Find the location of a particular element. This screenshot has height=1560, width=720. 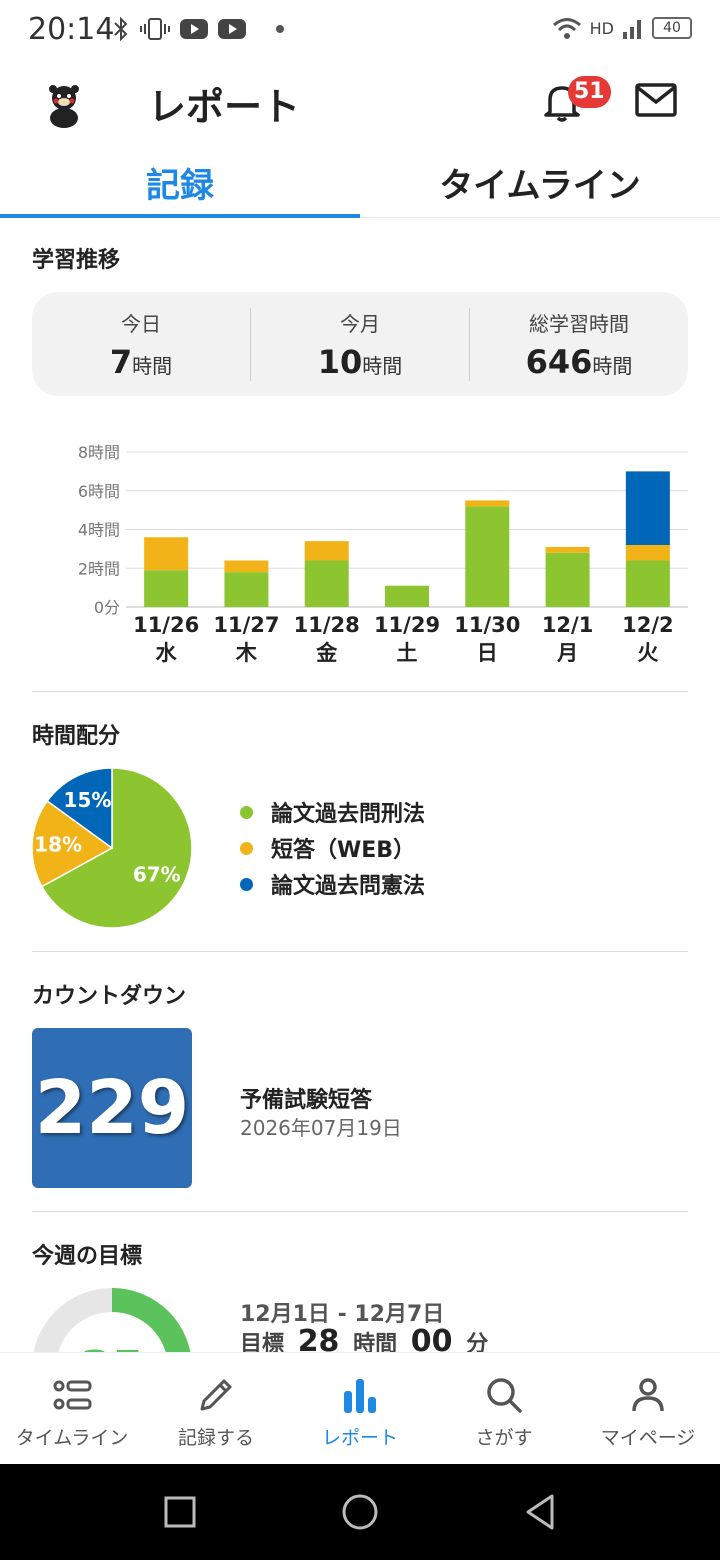

battery-icon: 40 is located at coordinates (672, 28).